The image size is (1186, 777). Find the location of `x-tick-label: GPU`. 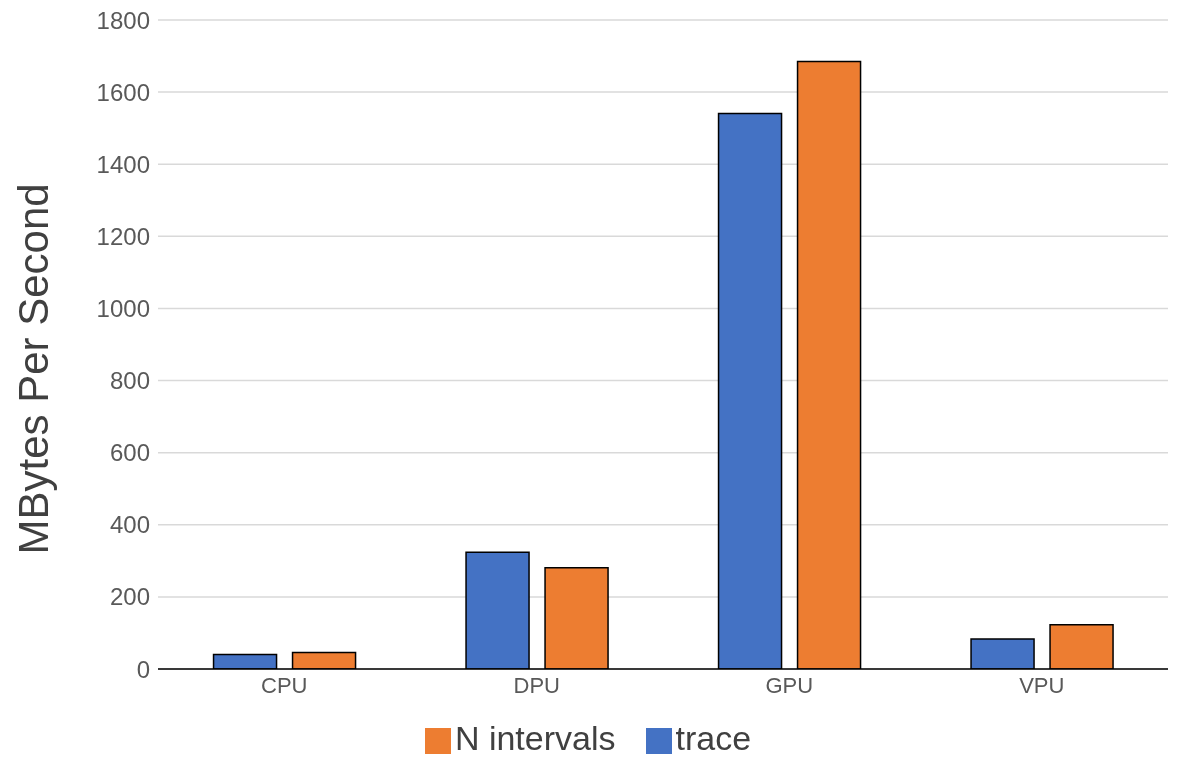

x-tick-label: GPU is located at coordinates (789, 685).